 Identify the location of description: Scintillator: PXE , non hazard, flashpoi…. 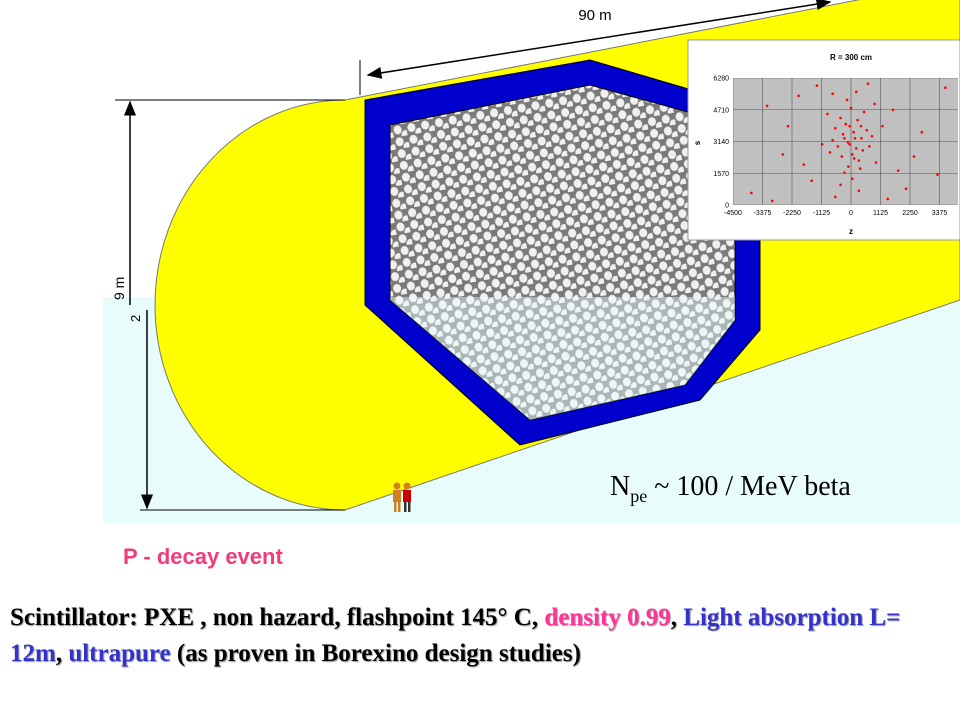
(475, 636).